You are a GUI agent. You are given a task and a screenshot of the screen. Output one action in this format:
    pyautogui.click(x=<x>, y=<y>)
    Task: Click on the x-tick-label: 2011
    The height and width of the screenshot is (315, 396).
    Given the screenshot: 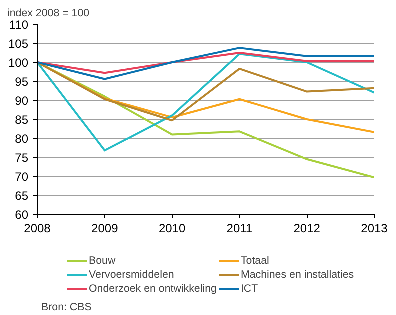 What is the action you would take?
    pyautogui.click(x=239, y=229)
    